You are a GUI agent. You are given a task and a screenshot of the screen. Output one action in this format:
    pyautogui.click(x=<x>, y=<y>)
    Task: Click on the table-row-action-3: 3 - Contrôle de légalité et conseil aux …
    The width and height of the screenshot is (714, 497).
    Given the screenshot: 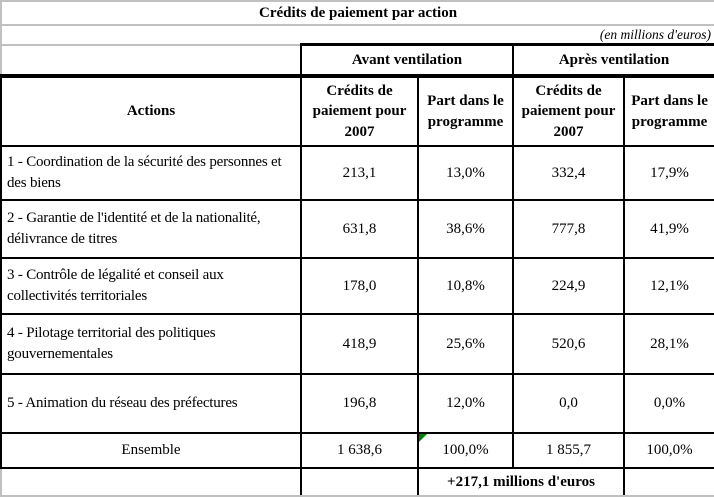 What is the action you would take?
    pyautogui.click(x=357, y=286)
    